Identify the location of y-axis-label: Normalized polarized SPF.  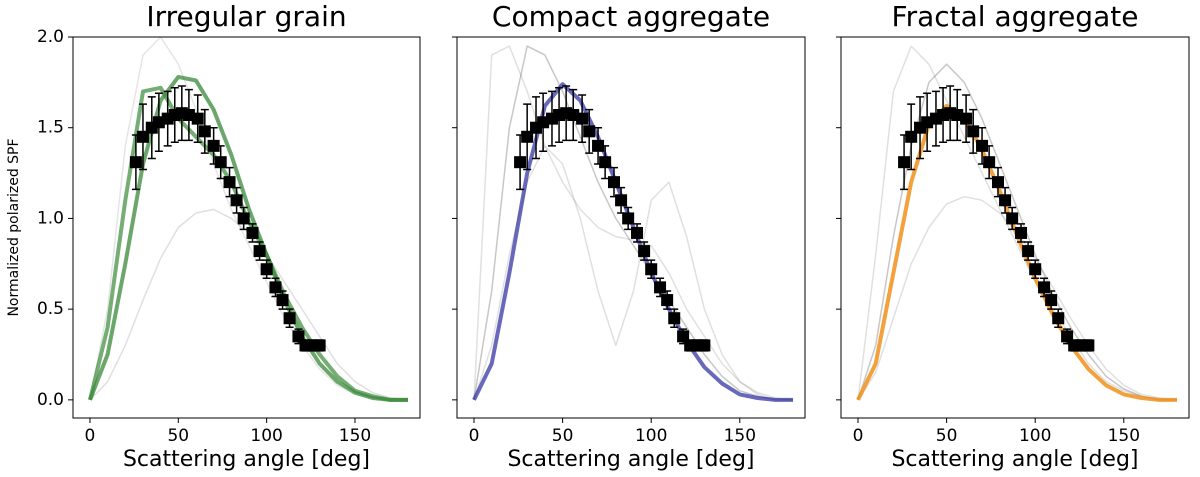
(14, 227).